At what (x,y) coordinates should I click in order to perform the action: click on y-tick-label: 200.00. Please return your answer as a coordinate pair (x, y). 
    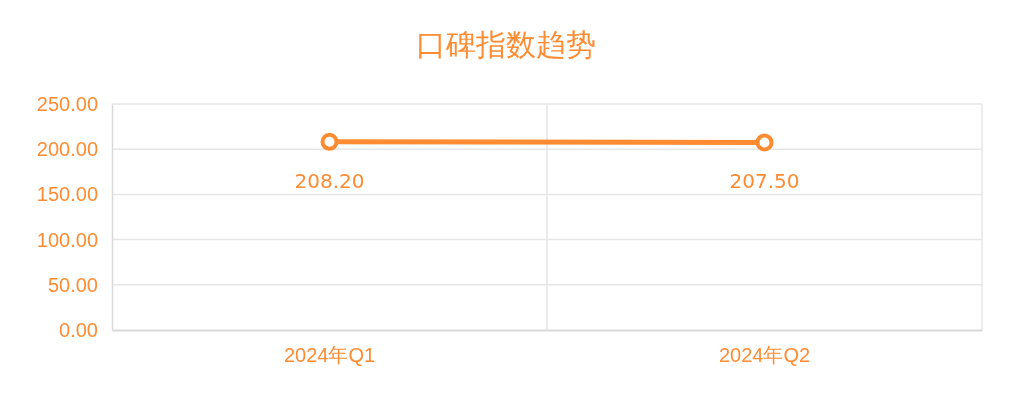
    Looking at the image, I should click on (67, 149).